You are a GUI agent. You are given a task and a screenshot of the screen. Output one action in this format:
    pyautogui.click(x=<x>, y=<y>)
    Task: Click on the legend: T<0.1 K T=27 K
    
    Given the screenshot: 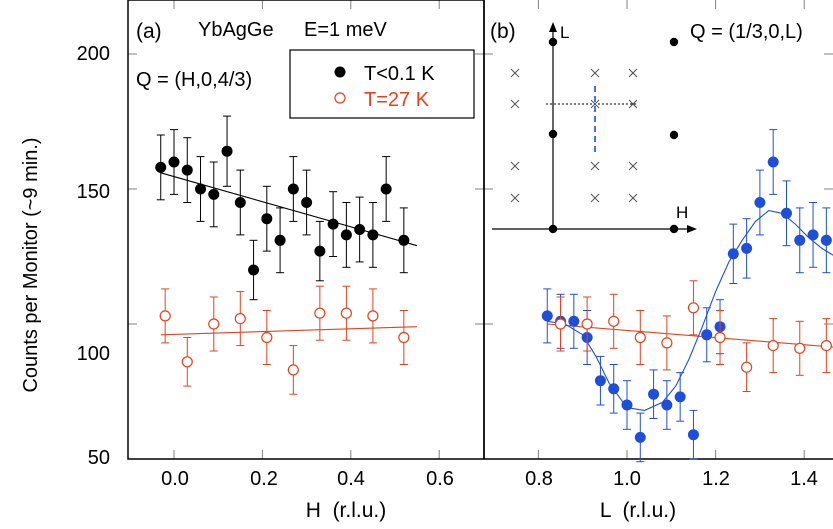 What is the action you would take?
    pyautogui.click(x=382, y=84)
    